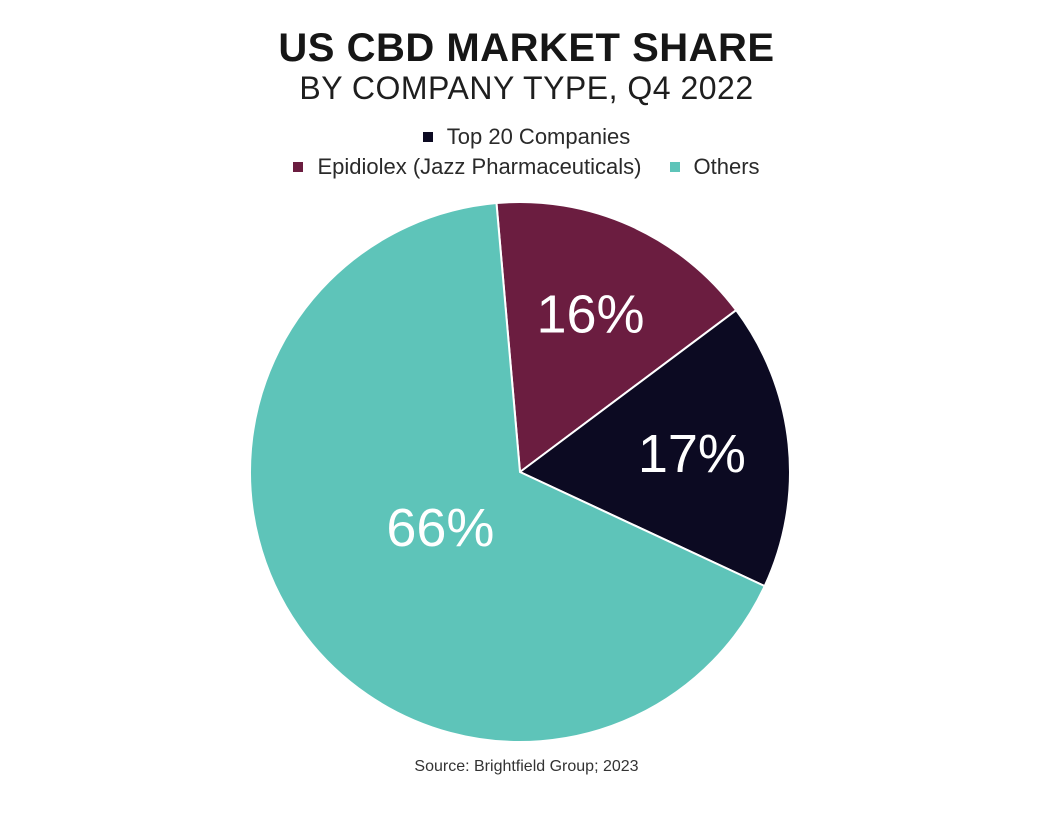 This screenshot has height=816, width=1053. Describe the element at coordinates (692, 454) in the screenshot. I see `pie-label-top20: 17%` at that location.